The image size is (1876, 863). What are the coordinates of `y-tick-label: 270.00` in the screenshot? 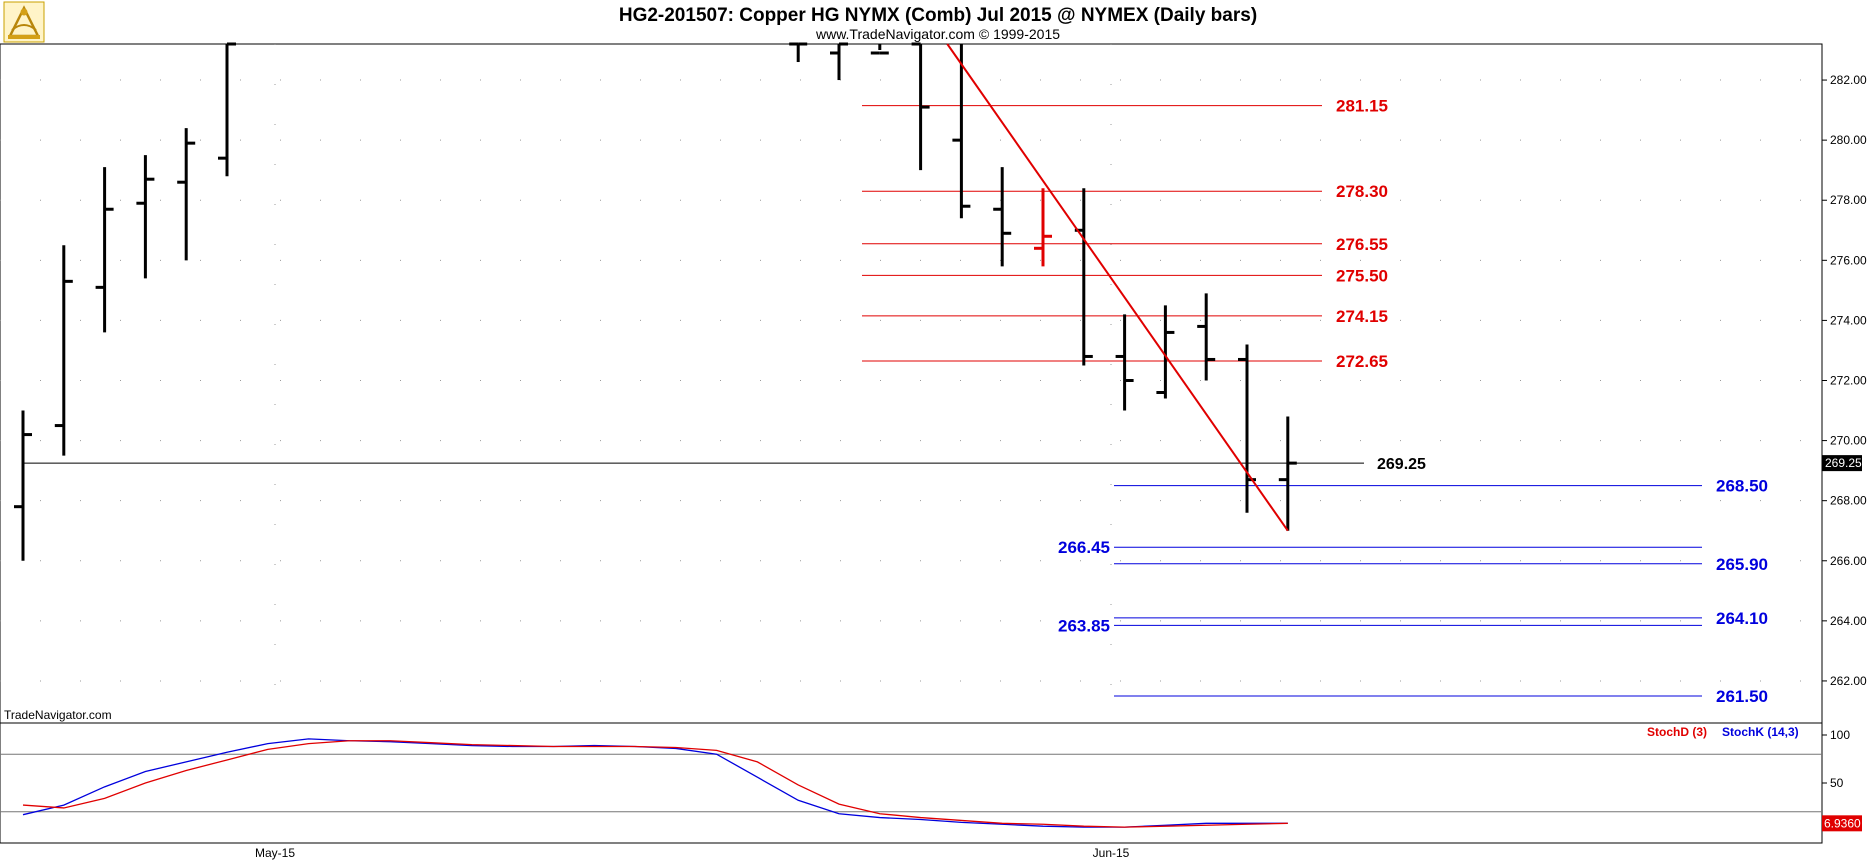 It's located at (1848, 441).